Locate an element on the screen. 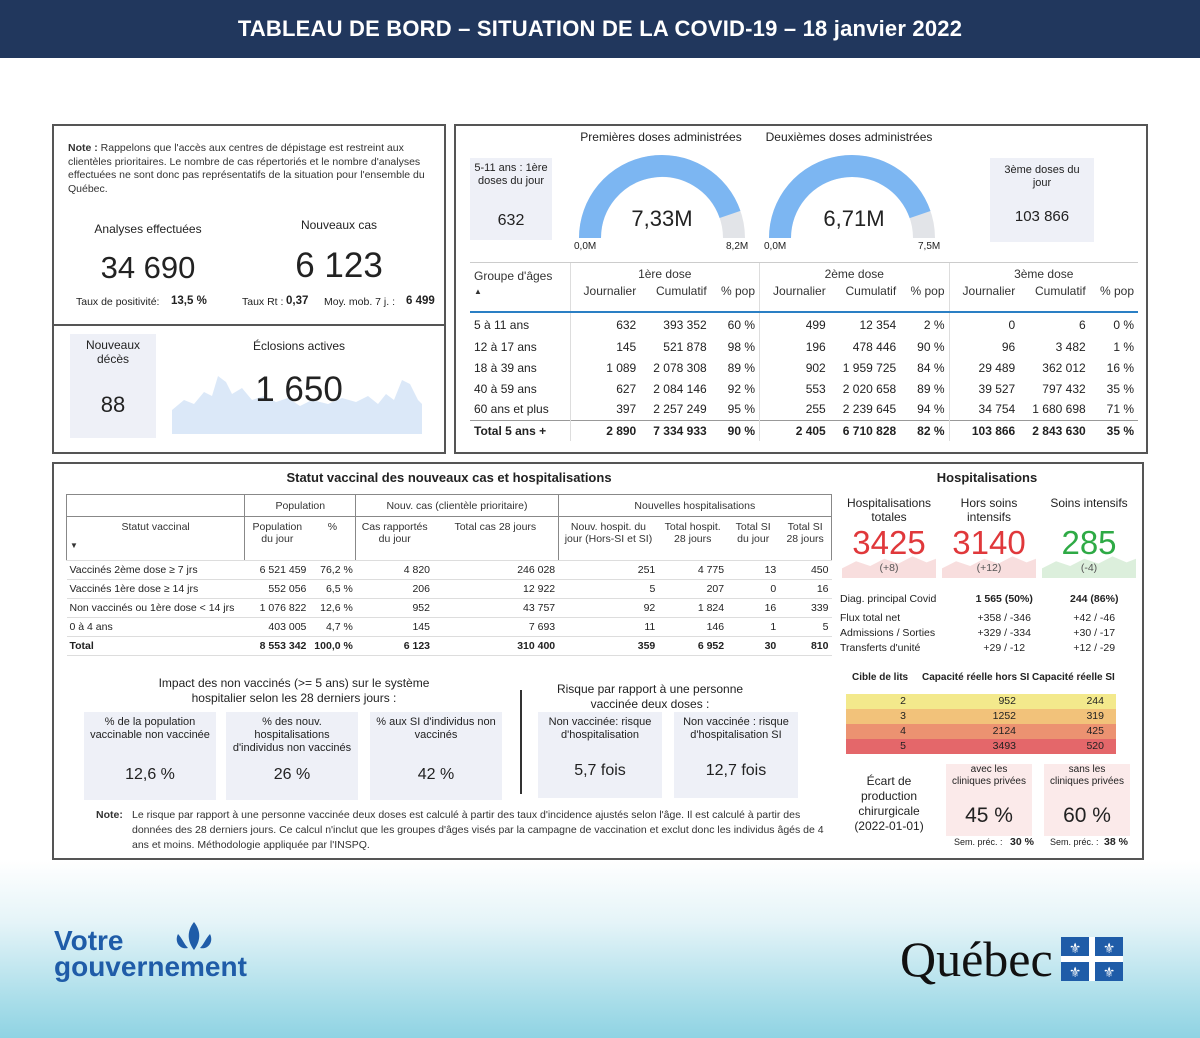  total-cell: 103 866 is located at coordinates (993, 430).